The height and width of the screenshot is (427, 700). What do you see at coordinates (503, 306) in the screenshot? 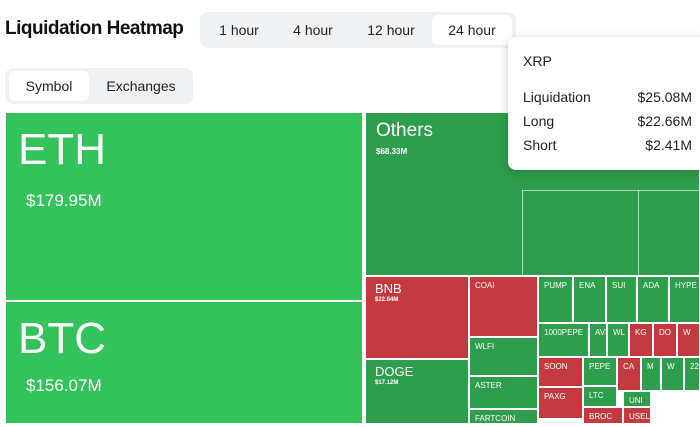
I see `tile: COAI` at bounding box center [503, 306].